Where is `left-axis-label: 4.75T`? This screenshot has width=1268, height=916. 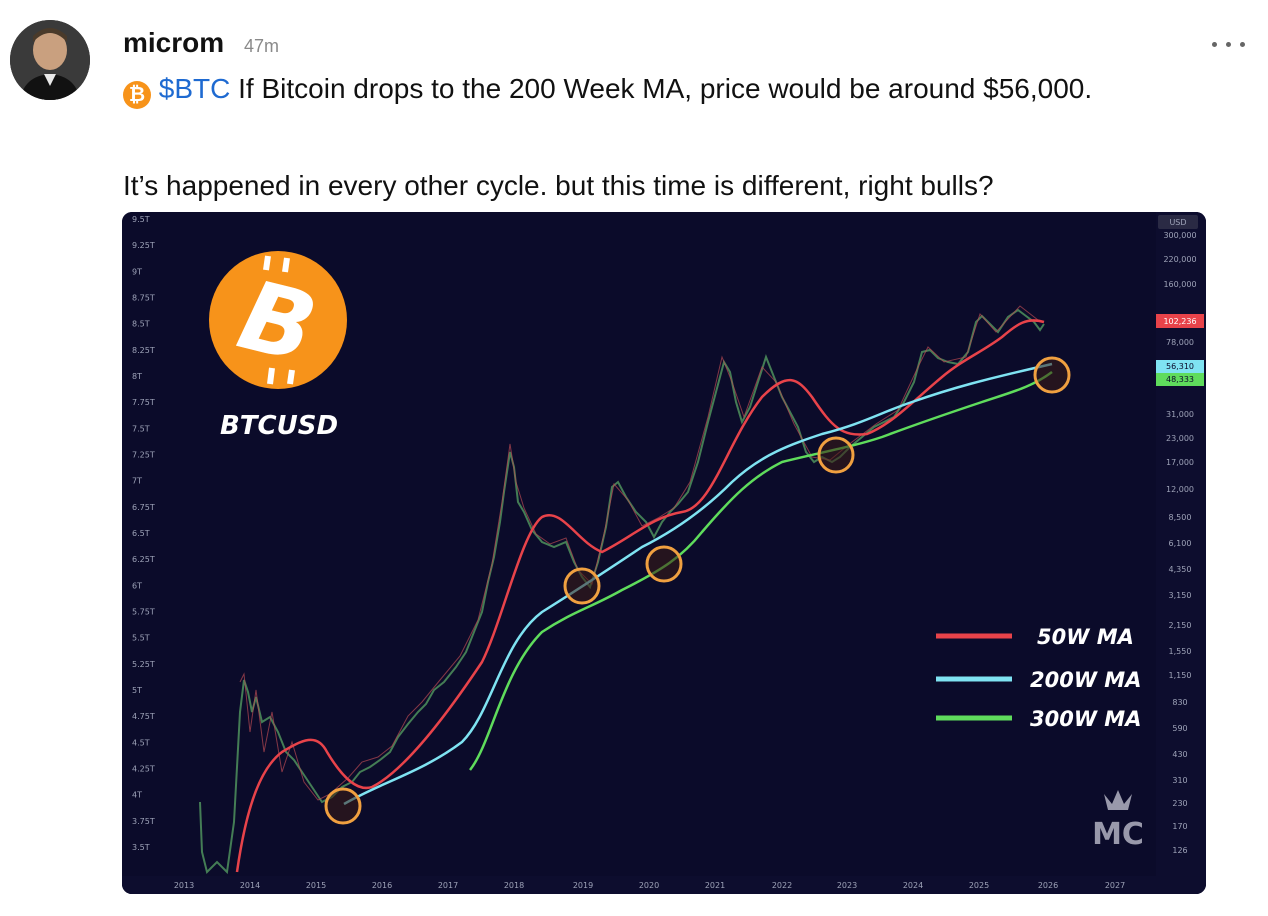
left-axis-label: 4.75T is located at coordinates (143, 716).